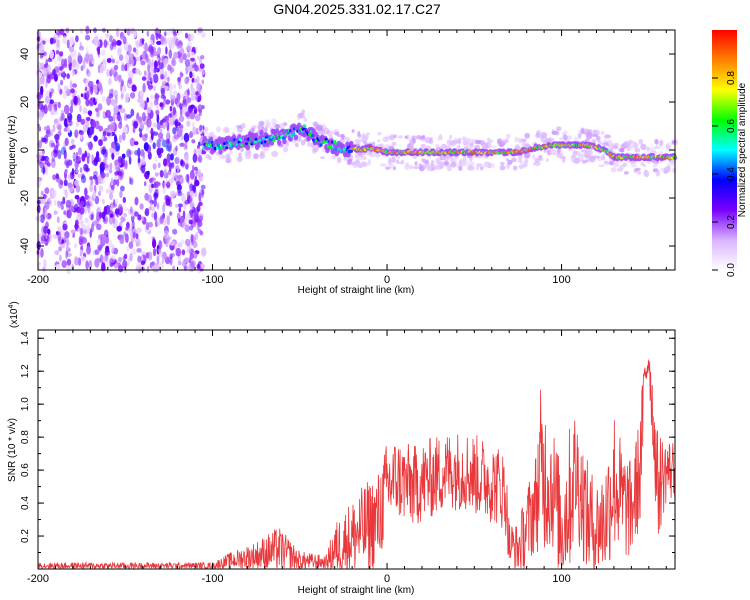  Describe the element at coordinates (724, 150) in the screenshot. I see `colorbar-gradient` at that location.